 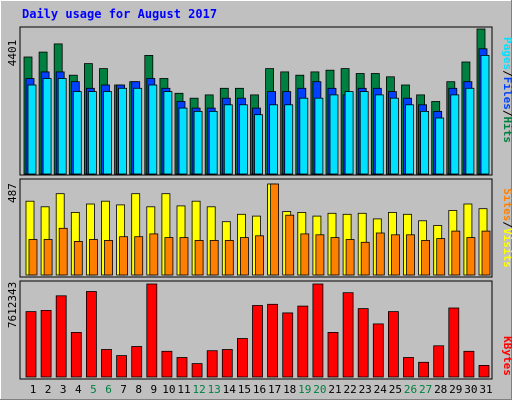 I want to click on day-label: 9, so click(x=153, y=389).